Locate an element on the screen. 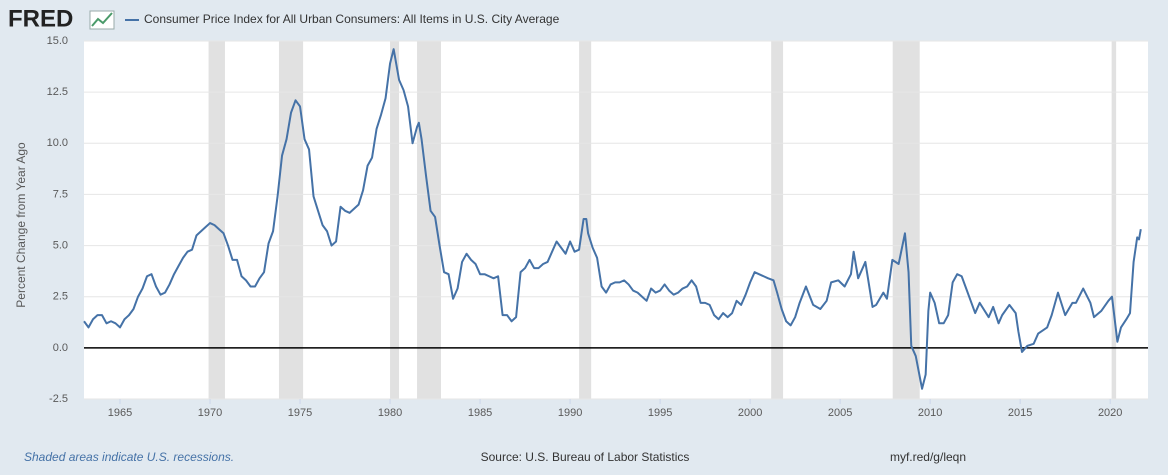 This screenshot has height=475, width=1168. x-tick-label: 2015 is located at coordinates (1020, 413).